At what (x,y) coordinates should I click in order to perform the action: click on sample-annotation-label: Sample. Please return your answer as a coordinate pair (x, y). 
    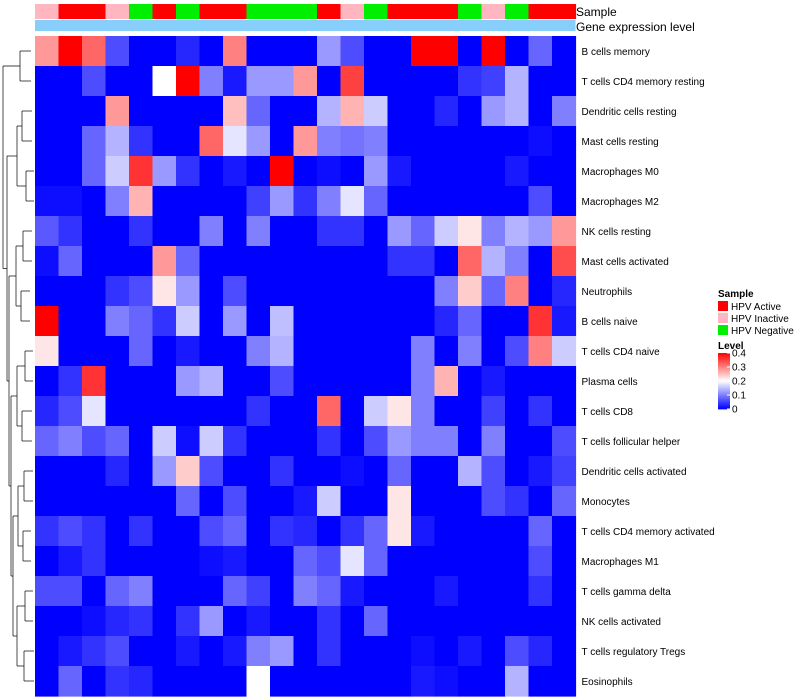
    Looking at the image, I should click on (596, 12).